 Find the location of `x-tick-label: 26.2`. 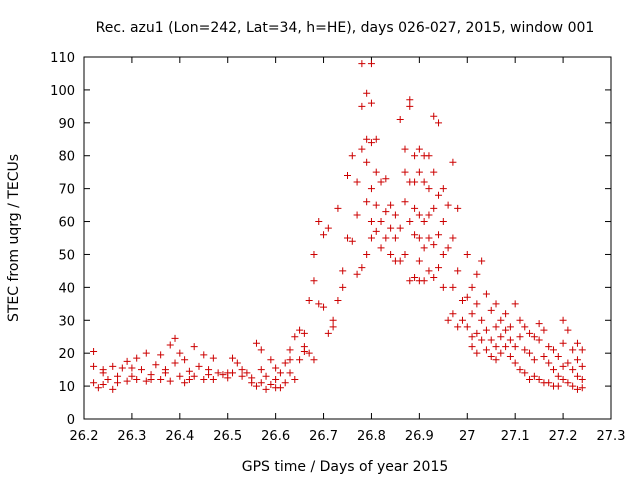

x-tick-label: 26.2 is located at coordinates (84, 436).